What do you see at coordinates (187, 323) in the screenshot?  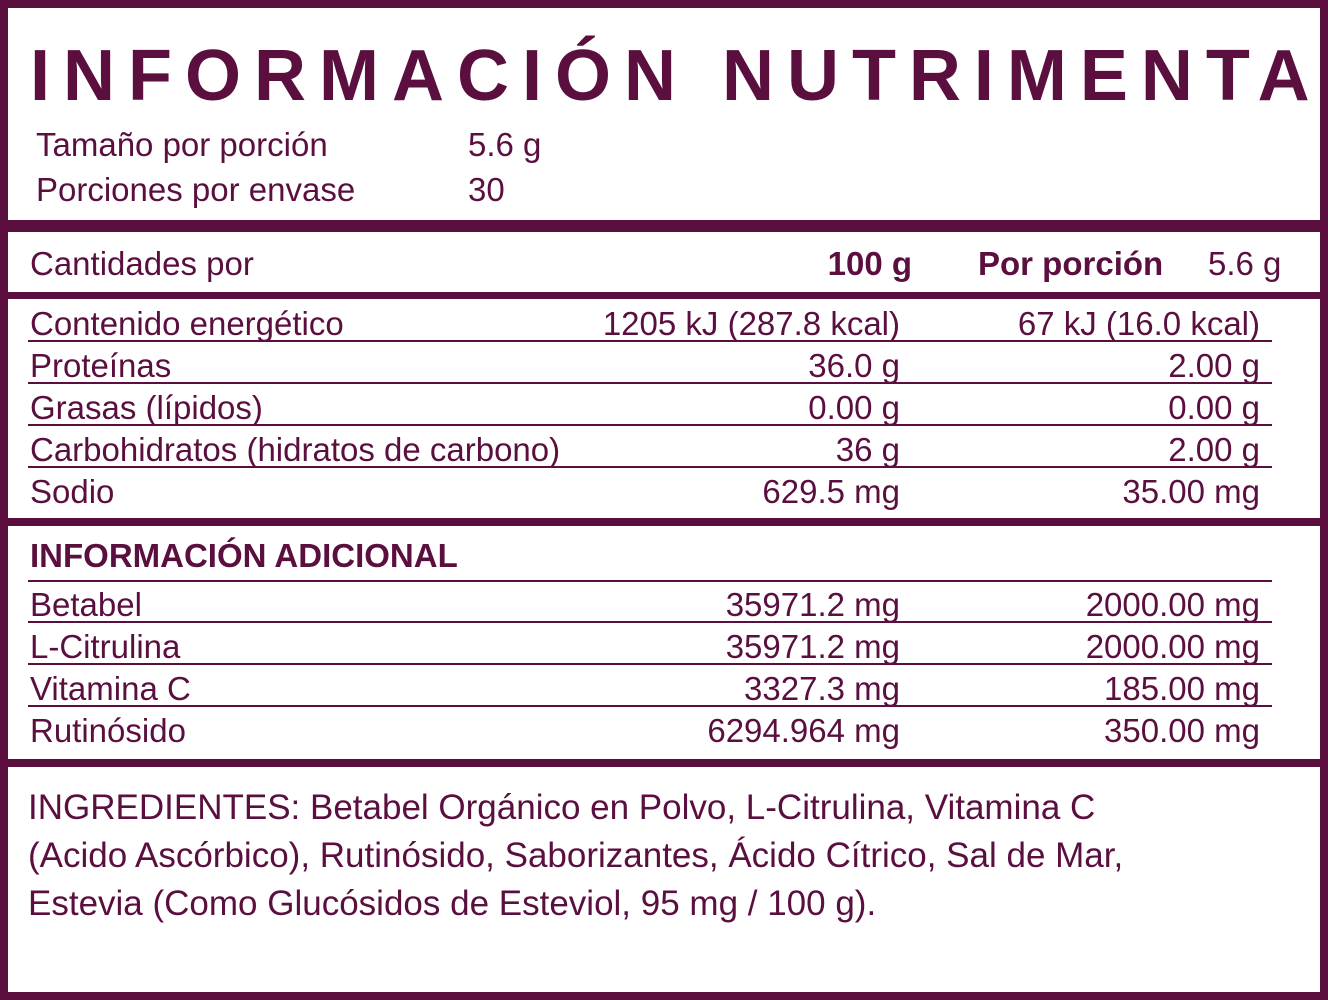 I see `row-label: Contenido energético` at bounding box center [187, 323].